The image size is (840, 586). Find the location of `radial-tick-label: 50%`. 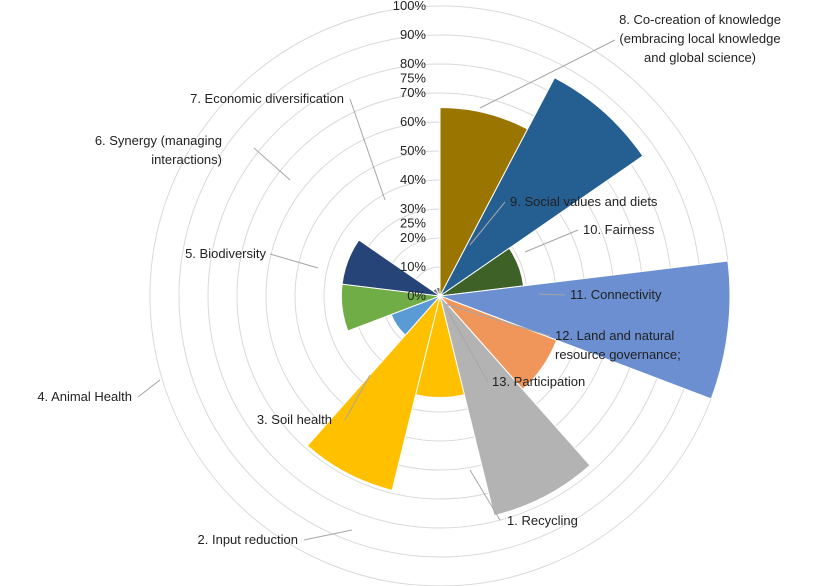

radial-tick-label: 50% is located at coordinates (413, 150).